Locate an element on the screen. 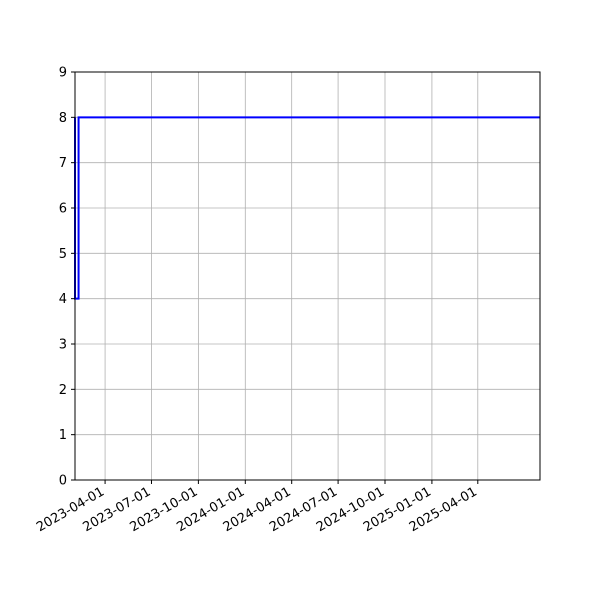  y-tick-label: 5 is located at coordinates (63, 254).